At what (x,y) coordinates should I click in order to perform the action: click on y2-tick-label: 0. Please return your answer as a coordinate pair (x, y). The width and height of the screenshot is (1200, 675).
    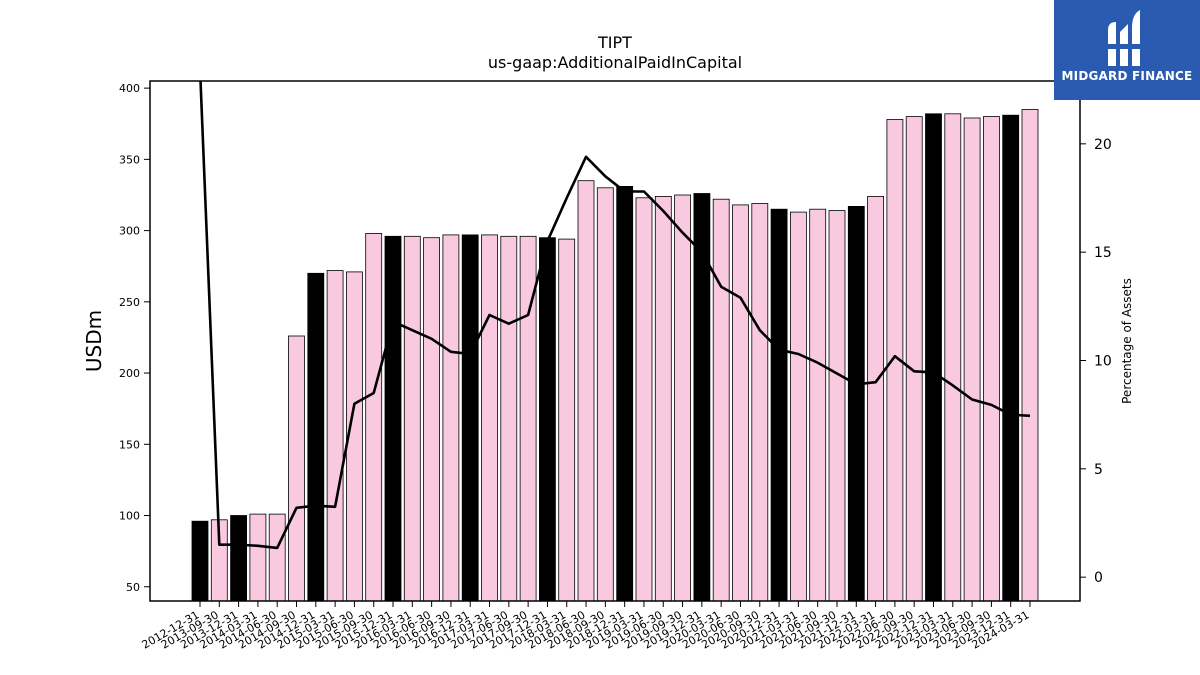
    Looking at the image, I should click on (1098, 578).